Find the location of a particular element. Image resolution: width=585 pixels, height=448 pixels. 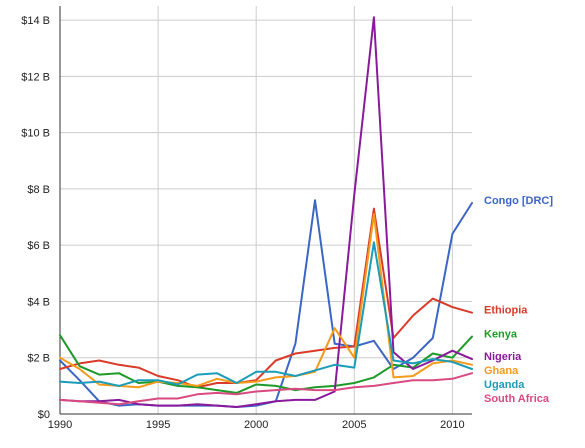

x-tick-label: 1995 is located at coordinates (158, 425).